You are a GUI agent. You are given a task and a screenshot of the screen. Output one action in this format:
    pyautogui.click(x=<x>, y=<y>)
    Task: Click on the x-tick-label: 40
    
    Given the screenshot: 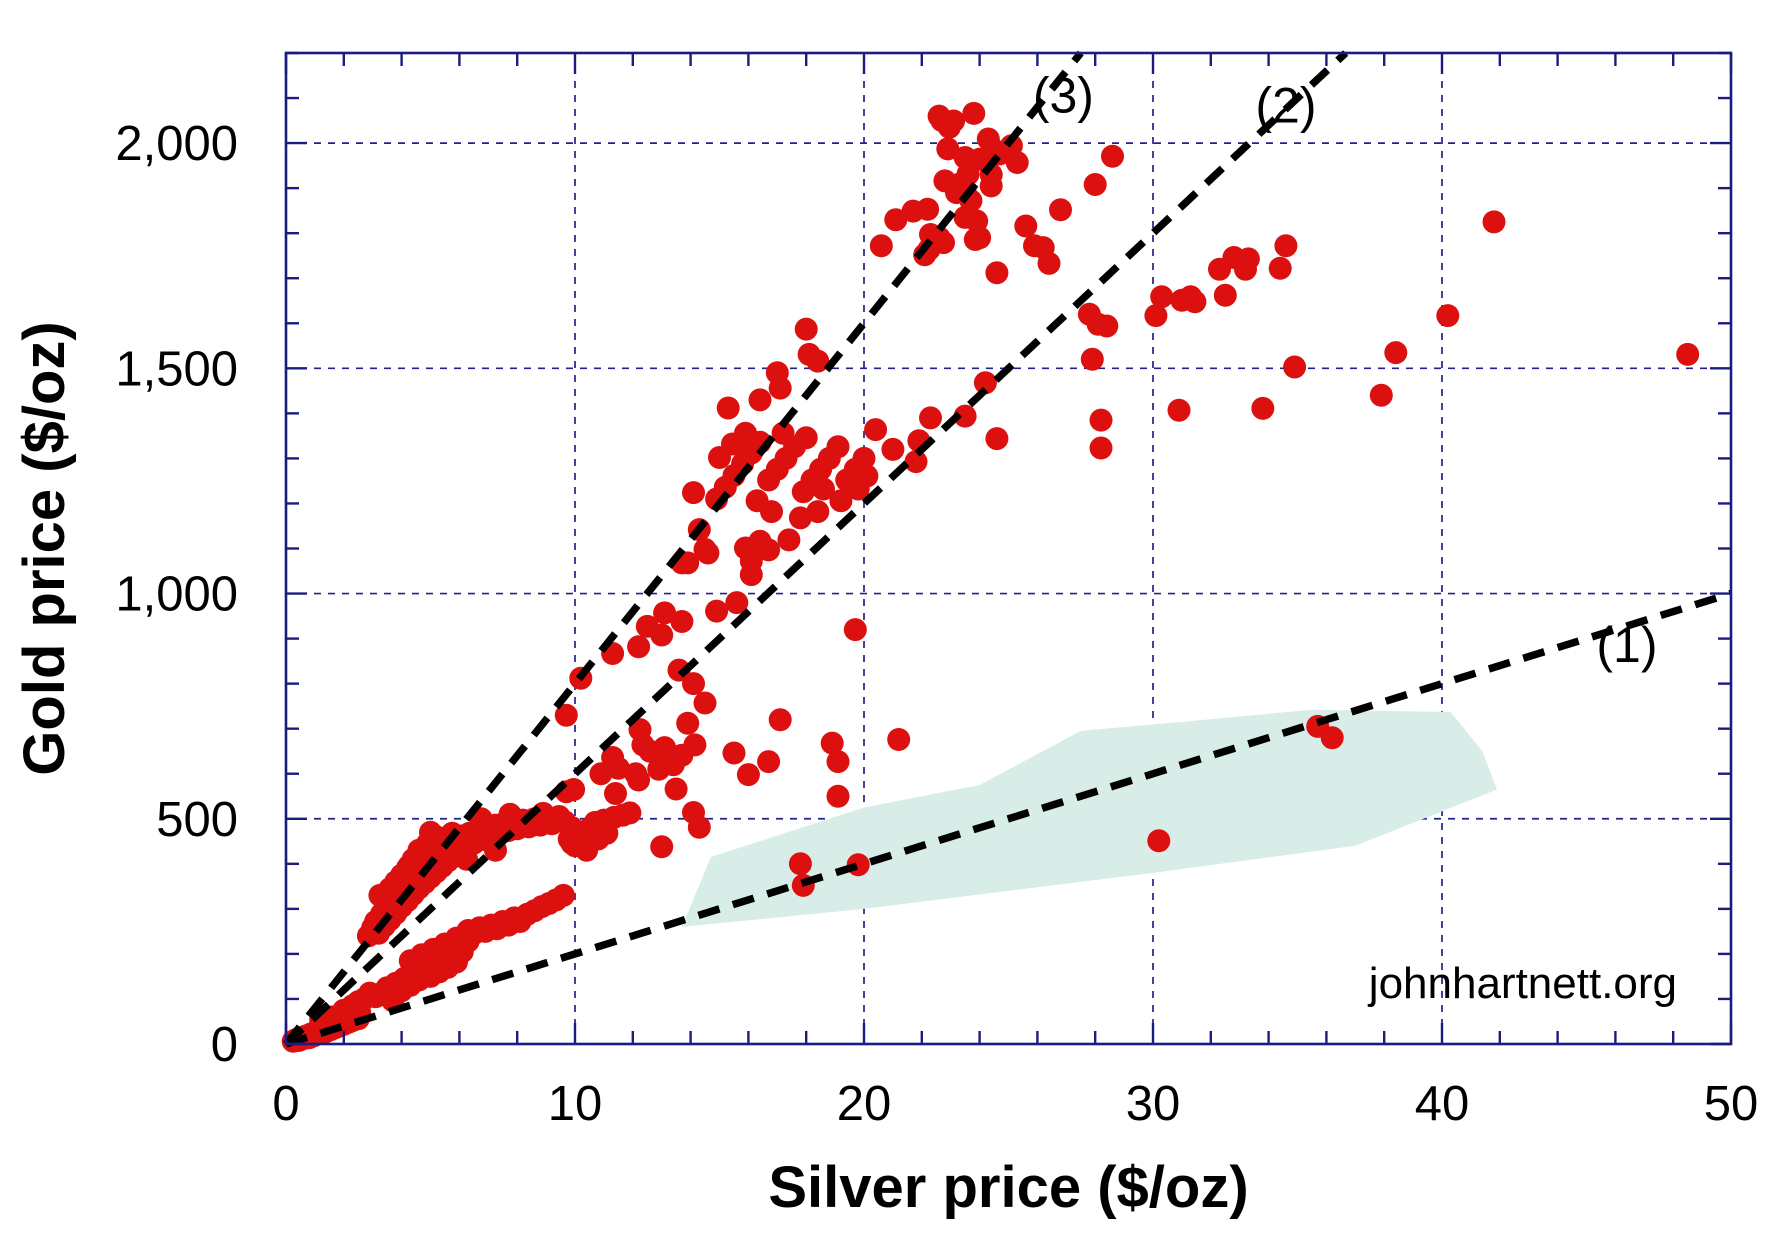 What is the action you would take?
    pyautogui.click(x=1442, y=1104)
    